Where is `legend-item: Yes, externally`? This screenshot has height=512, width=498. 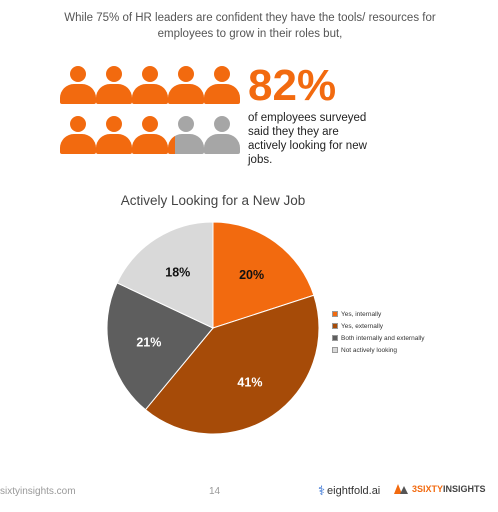 legend-item: Yes, externally is located at coordinates (378, 326).